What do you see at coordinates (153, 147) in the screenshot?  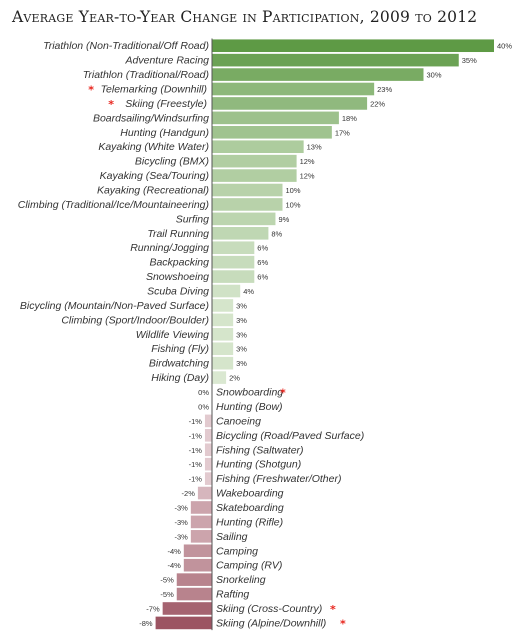 I see `category-label: Kayaking (White Water)` at bounding box center [153, 147].